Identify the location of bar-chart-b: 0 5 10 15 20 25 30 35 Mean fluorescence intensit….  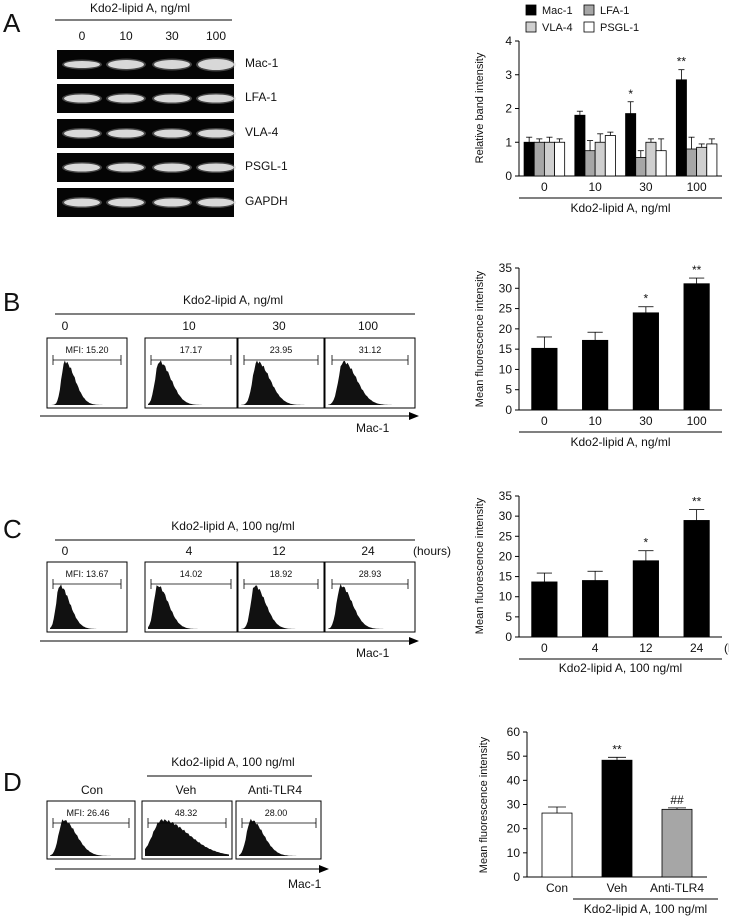
(598, 355).